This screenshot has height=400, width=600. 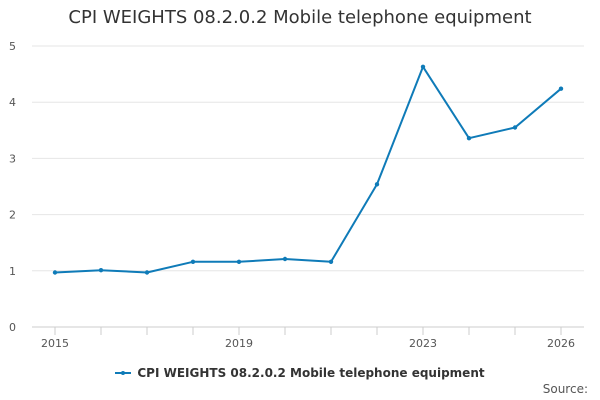 What do you see at coordinates (55, 343) in the screenshot?
I see `x-tick-label: 2015` at bounding box center [55, 343].